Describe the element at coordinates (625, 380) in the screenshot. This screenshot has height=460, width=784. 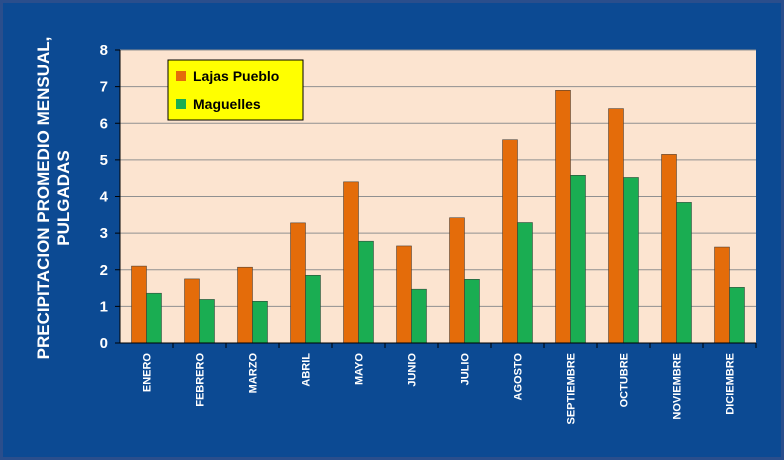
I see `x-tick-label-octubre: OCTUBRE` at that location.